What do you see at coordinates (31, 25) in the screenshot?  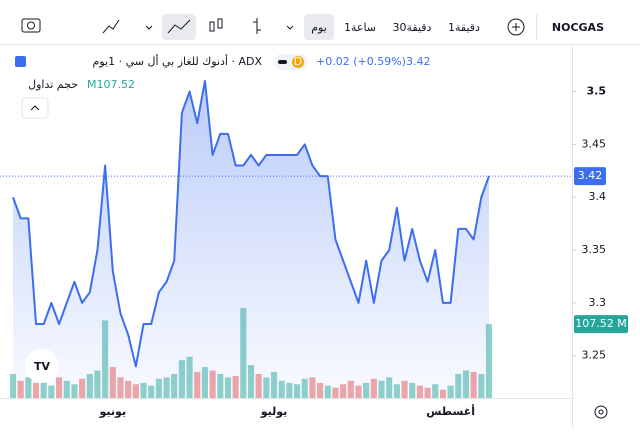 I see `camera-icon` at bounding box center [31, 25].